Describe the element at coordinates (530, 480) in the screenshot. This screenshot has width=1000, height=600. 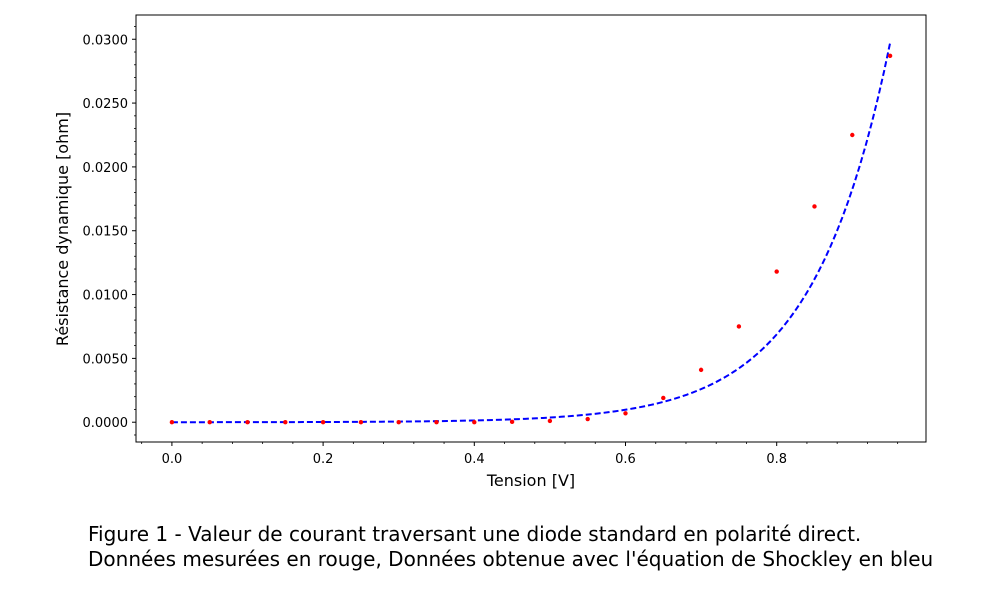
I see `x-axis-label: Tension [V]` at that location.